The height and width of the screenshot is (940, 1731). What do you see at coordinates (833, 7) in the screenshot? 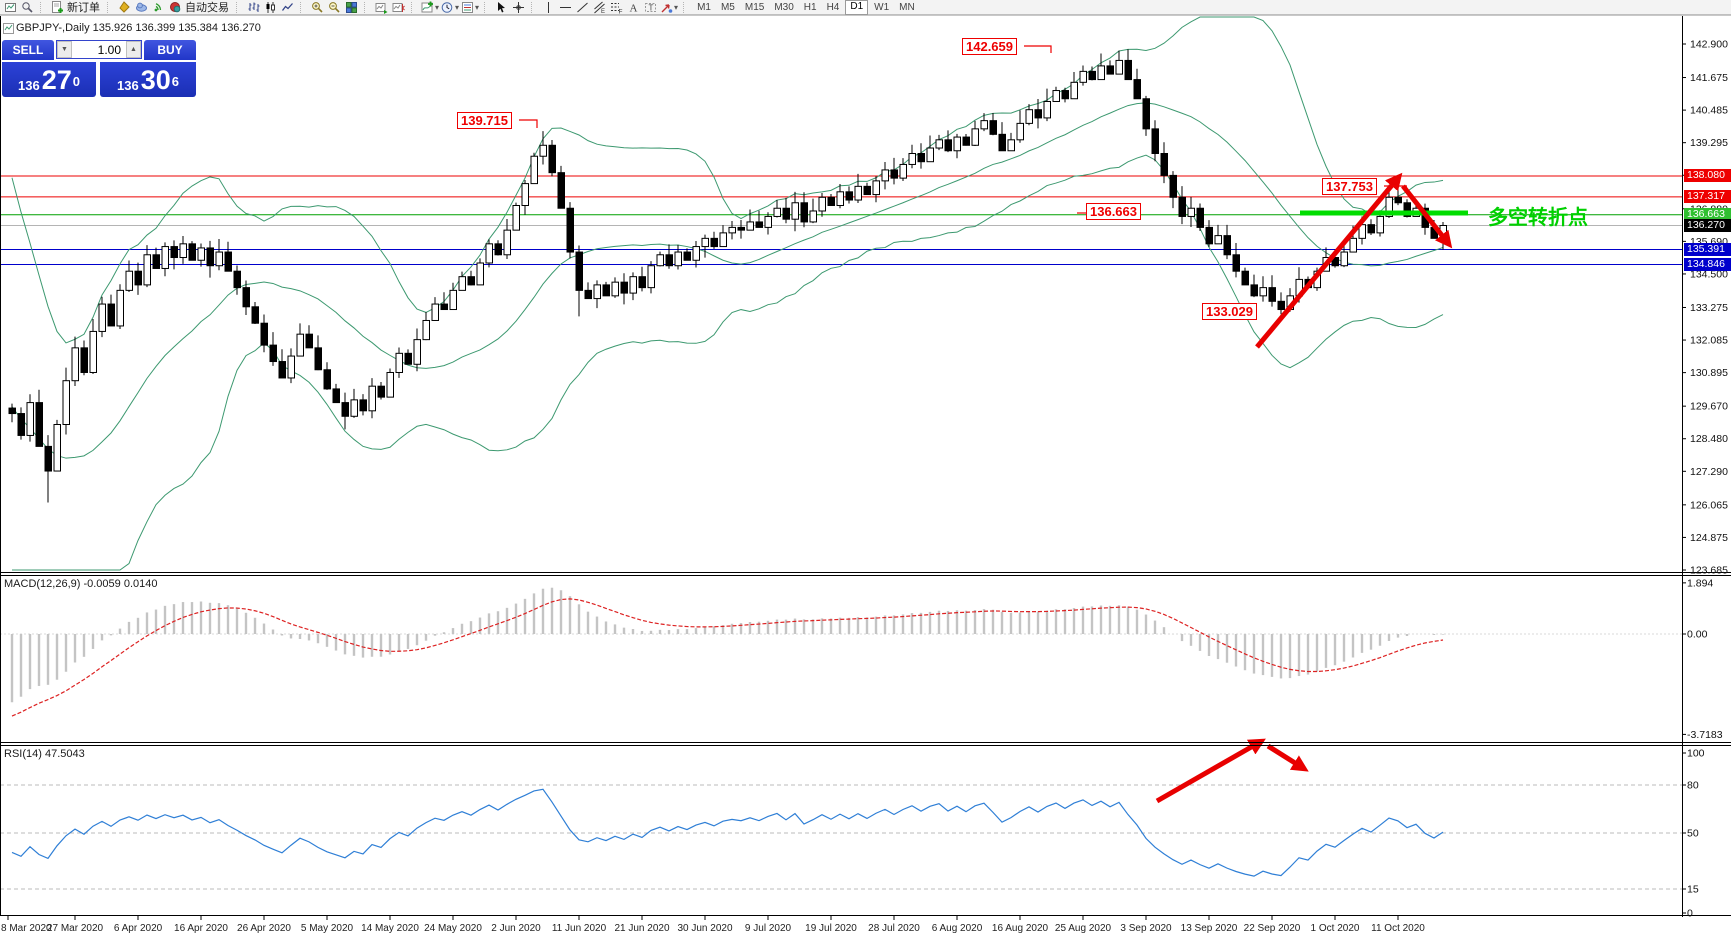
I see `timeframe-h4: H4` at bounding box center [833, 7].